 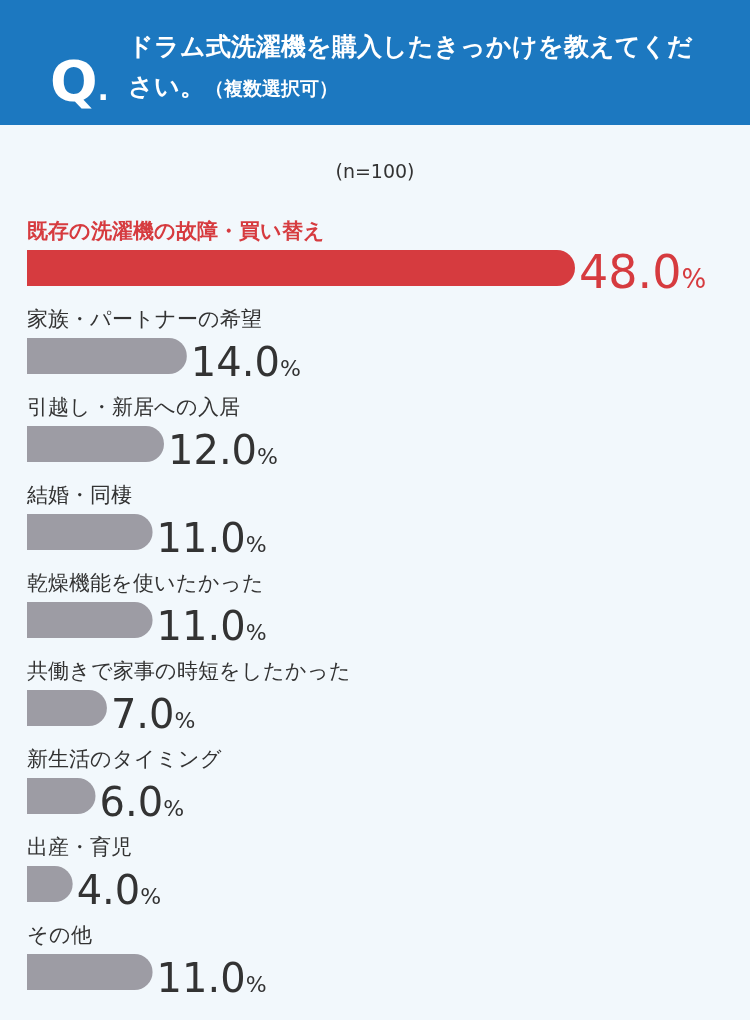 I want to click on data-label: 12.0%, so click(x=223, y=450).